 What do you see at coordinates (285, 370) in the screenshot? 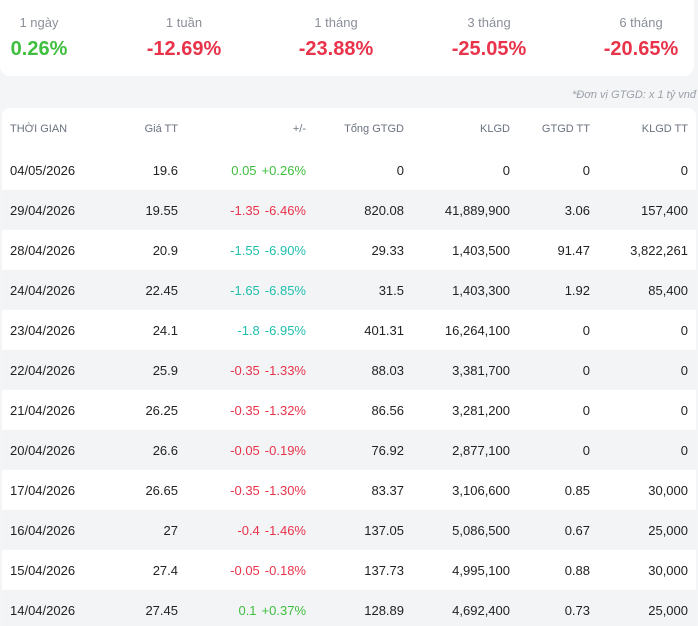
I see `change-percent: -1.33%` at bounding box center [285, 370].